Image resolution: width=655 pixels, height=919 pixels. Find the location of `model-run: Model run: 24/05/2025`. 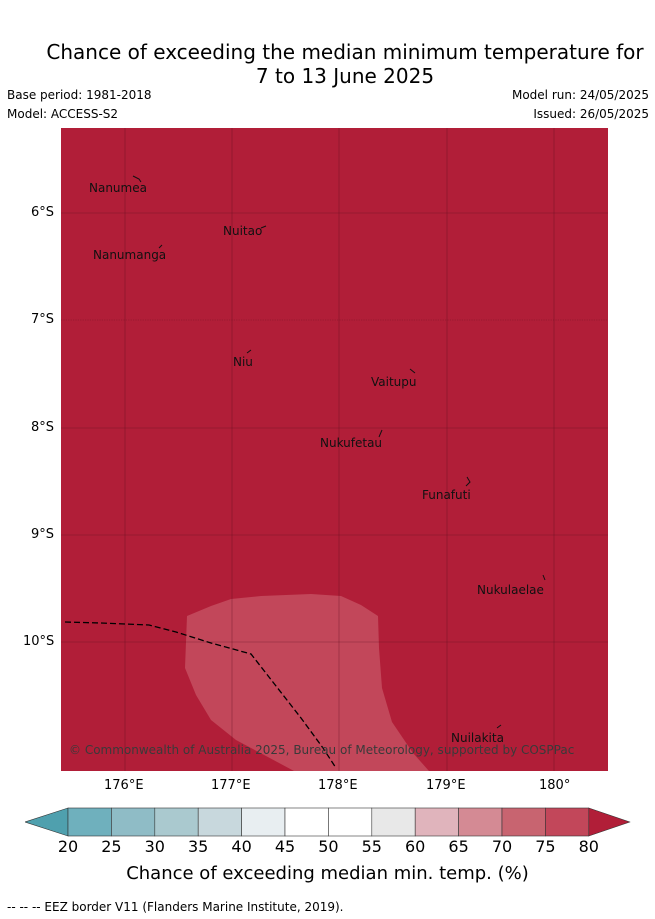

model-run: Model run: 24/05/2025 is located at coordinates (580, 95).